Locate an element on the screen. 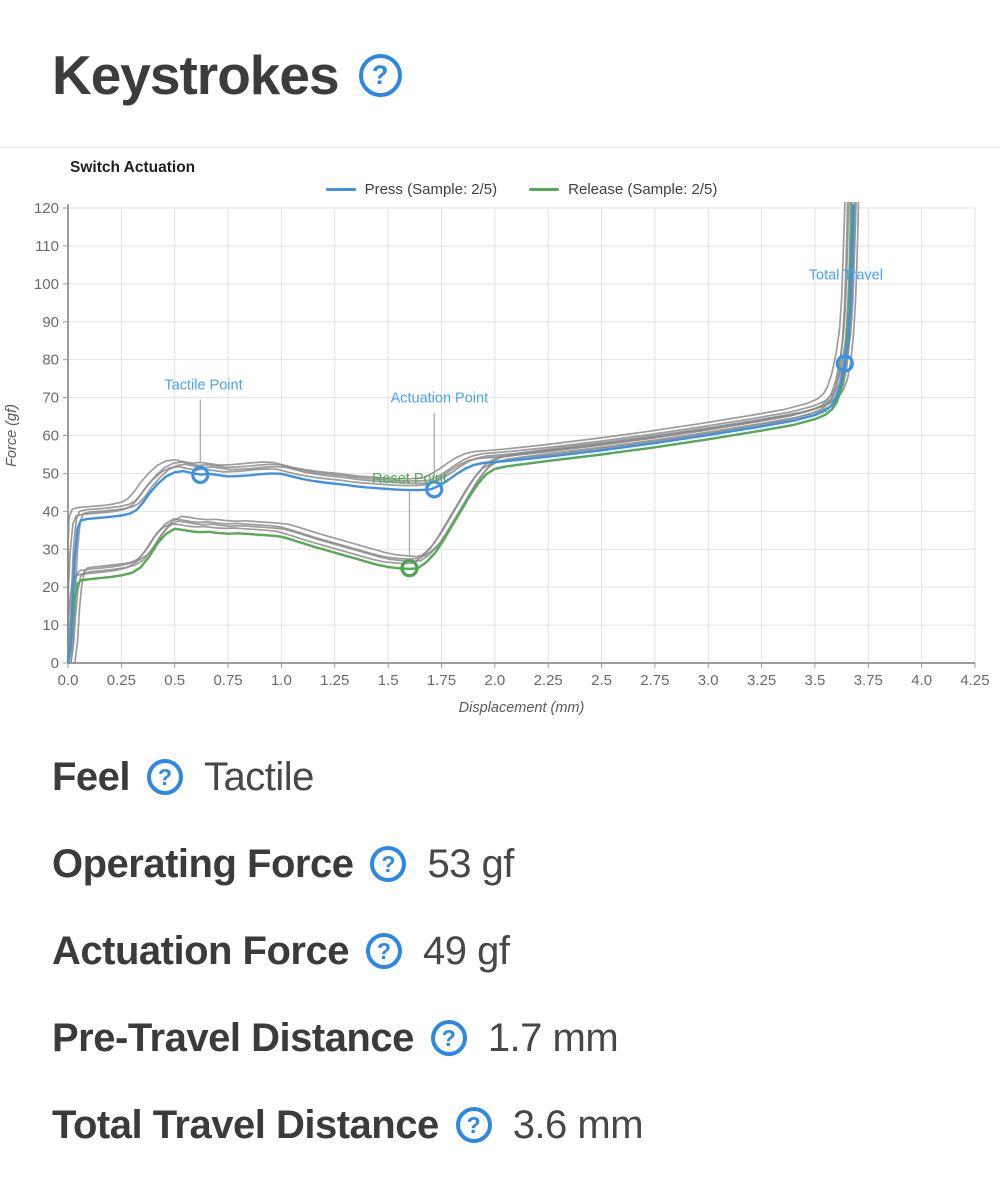 The image size is (1000, 1187). x-tick-label: 1.5 is located at coordinates (388, 680).